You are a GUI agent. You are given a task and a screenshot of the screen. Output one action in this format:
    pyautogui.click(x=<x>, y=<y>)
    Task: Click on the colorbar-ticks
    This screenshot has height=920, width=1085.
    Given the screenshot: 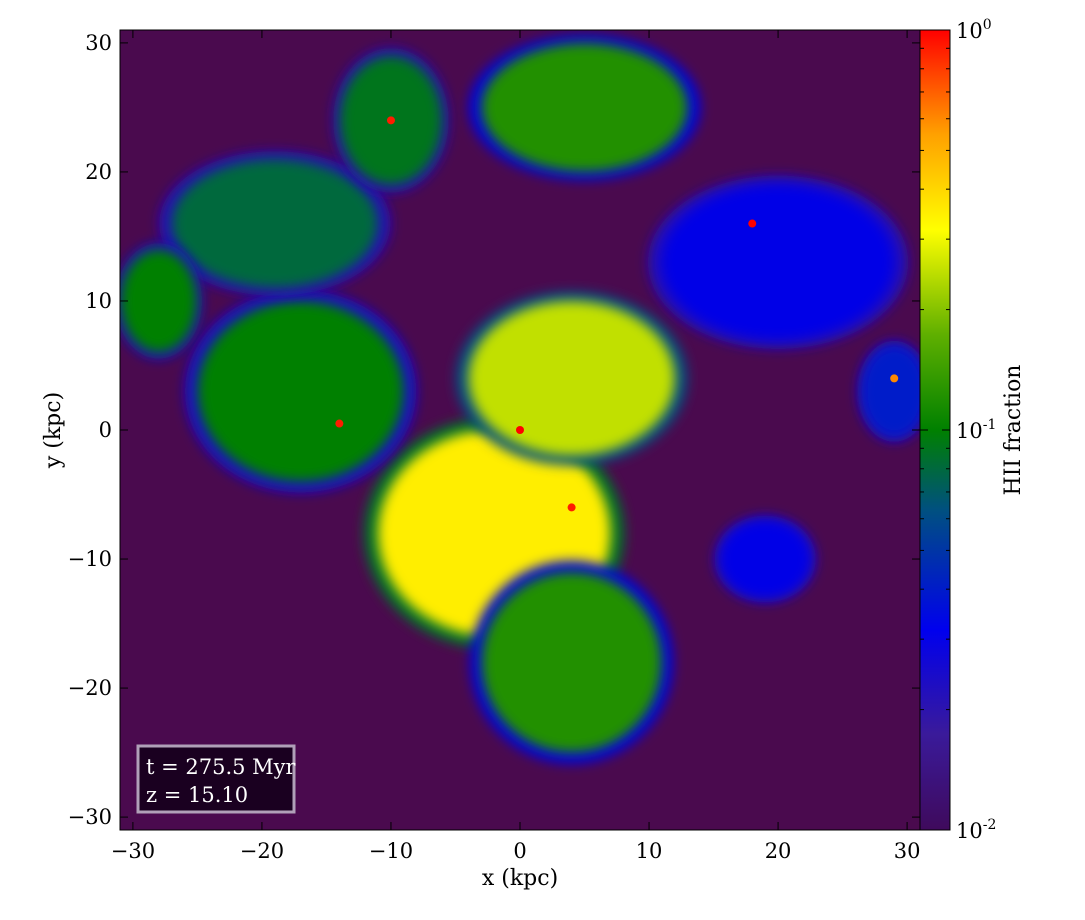 What is the action you would take?
    pyautogui.click(x=935, y=430)
    